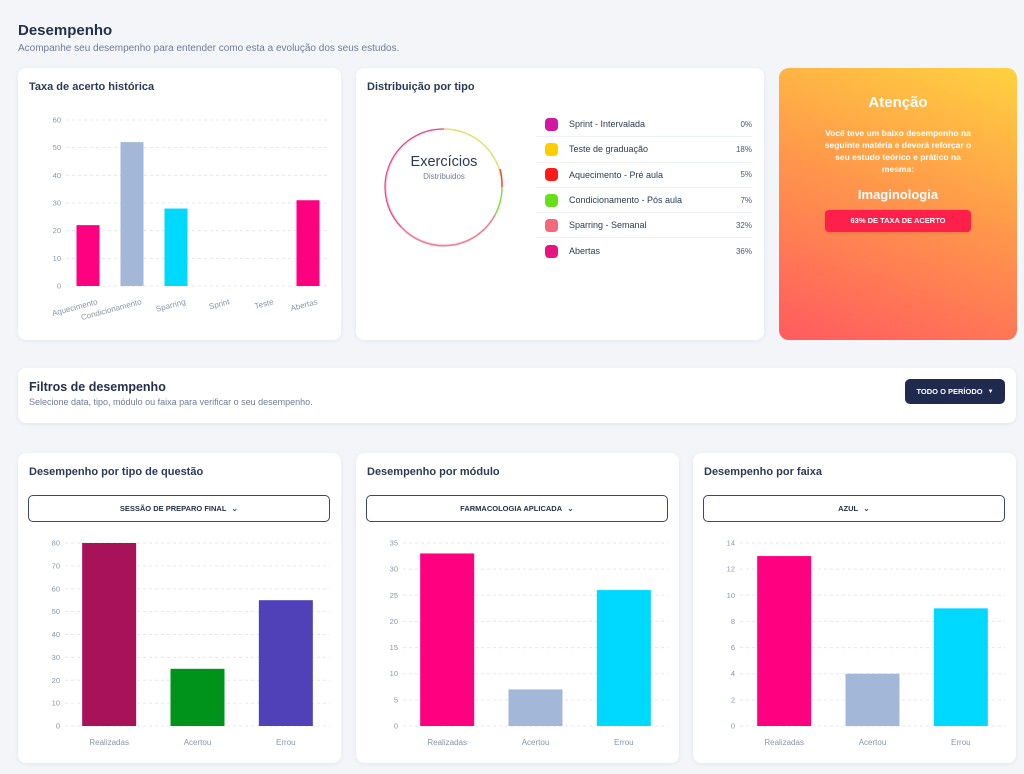 The height and width of the screenshot is (774, 1024). Describe the element at coordinates (394, 647) in the screenshot. I see `y-tick-label: 15` at that location.